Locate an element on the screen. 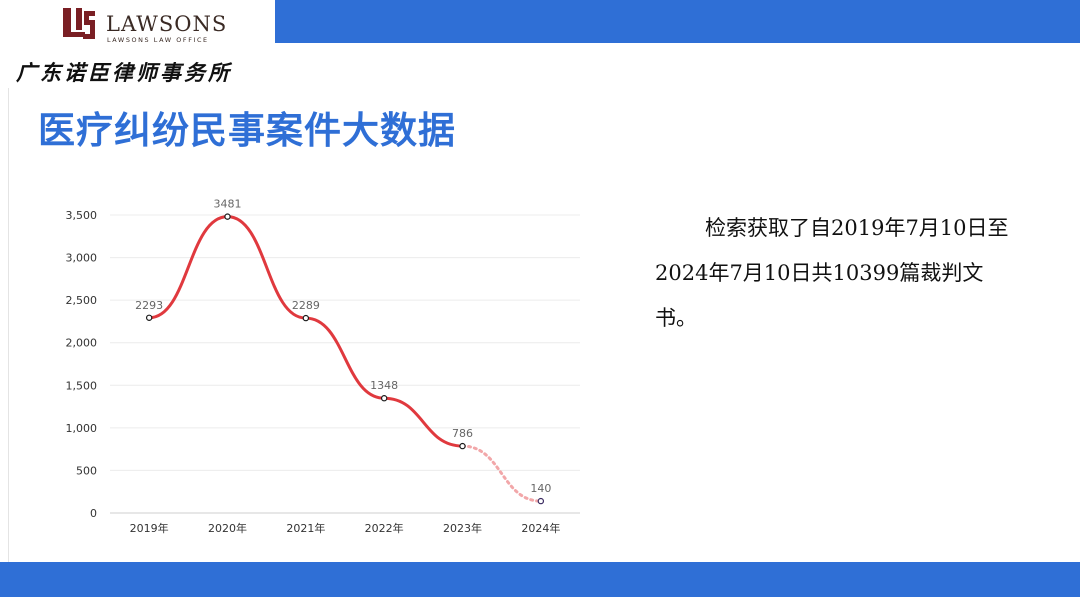 The height and width of the screenshot is (597, 1080). data-label: 3481 is located at coordinates (228, 204).